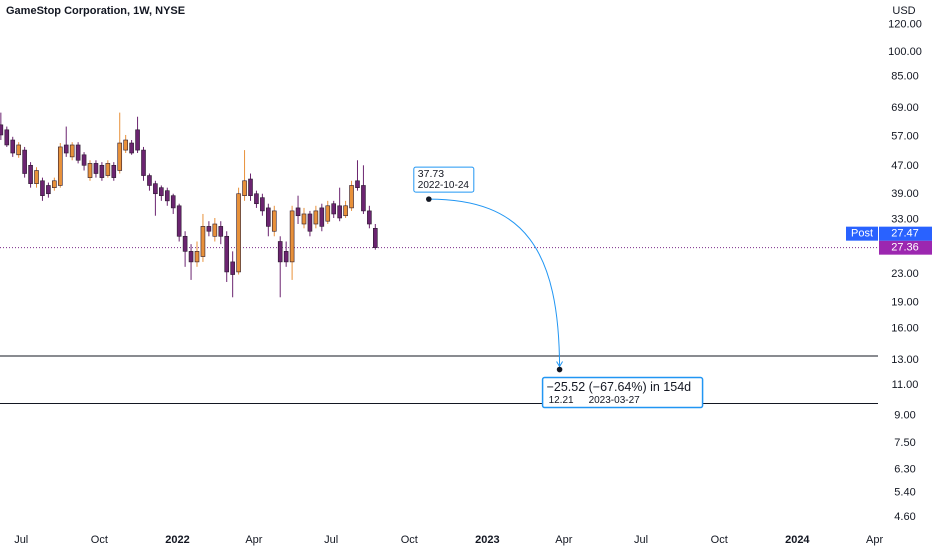  What do you see at coordinates (905, 247) in the screenshot?
I see `last-price-tag` at bounding box center [905, 247].